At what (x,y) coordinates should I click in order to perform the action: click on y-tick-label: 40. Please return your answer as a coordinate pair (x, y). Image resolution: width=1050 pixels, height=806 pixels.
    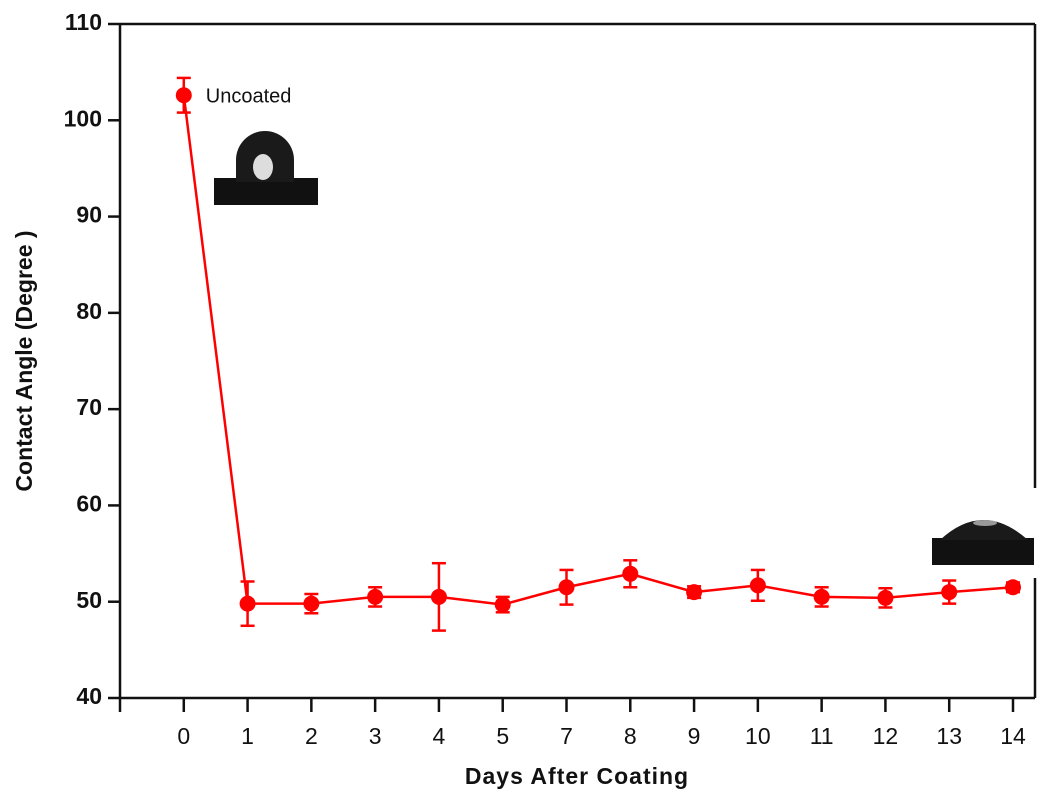
    Looking at the image, I should click on (89, 696).